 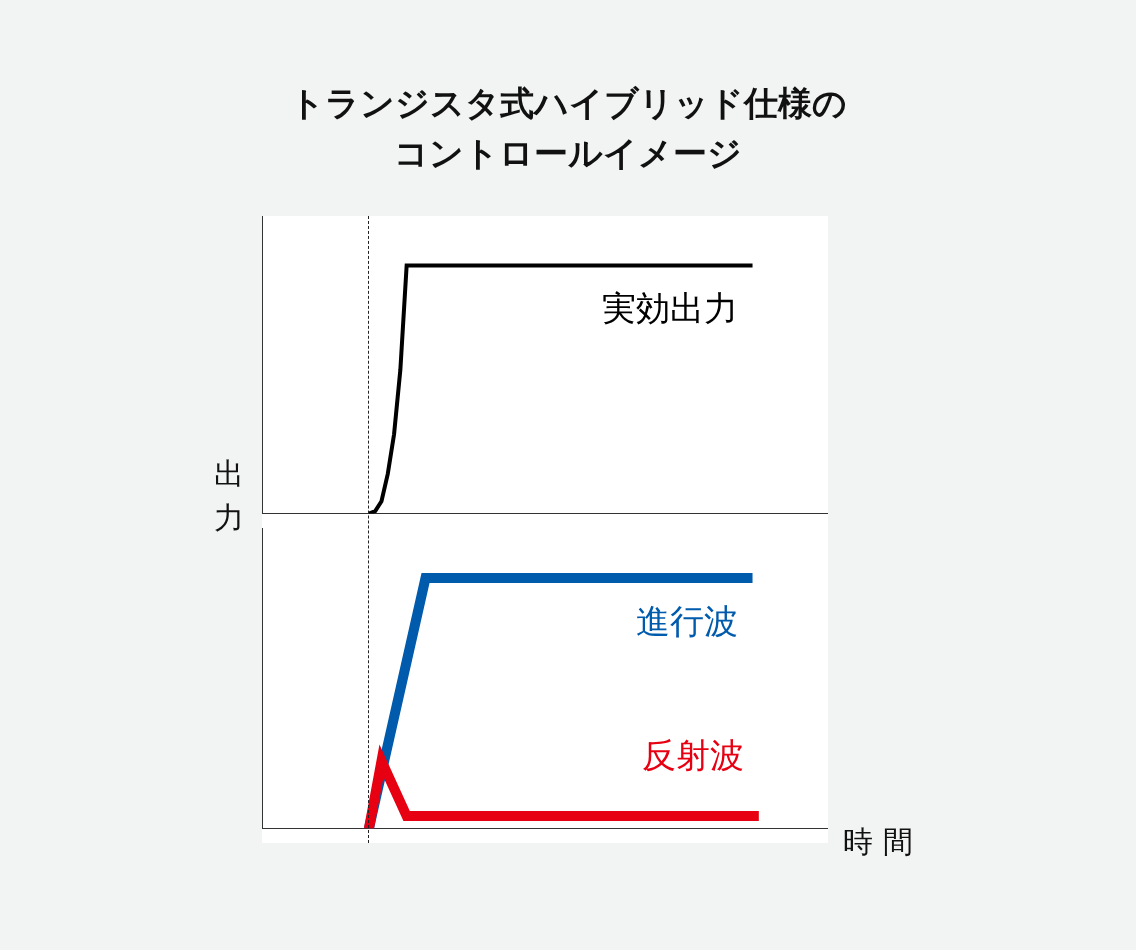 I want to click on x-axis-title: 時 間, so click(x=878, y=842).